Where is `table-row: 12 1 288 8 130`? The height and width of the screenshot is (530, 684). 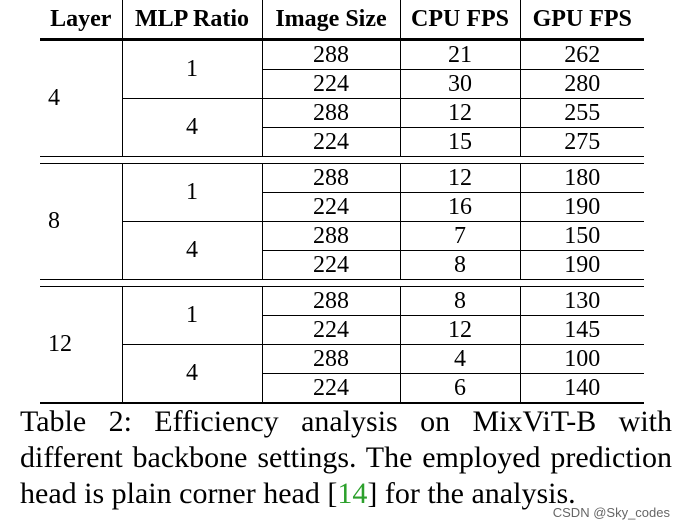
table-row: 12 1 288 8 130 is located at coordinates (342, 321).